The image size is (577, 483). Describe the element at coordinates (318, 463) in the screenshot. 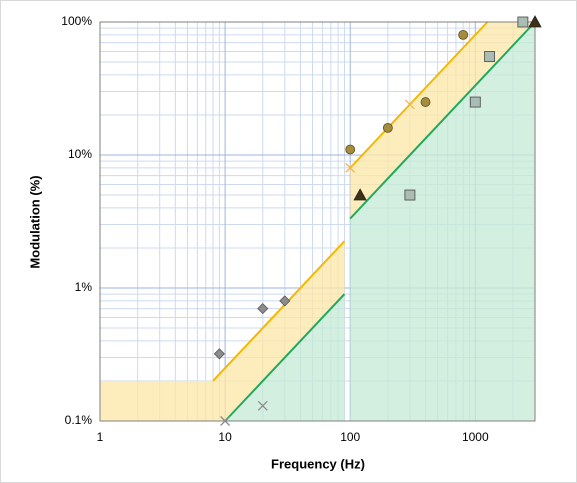

I see `x-axis-title: Frequency (Hz)` at that location.